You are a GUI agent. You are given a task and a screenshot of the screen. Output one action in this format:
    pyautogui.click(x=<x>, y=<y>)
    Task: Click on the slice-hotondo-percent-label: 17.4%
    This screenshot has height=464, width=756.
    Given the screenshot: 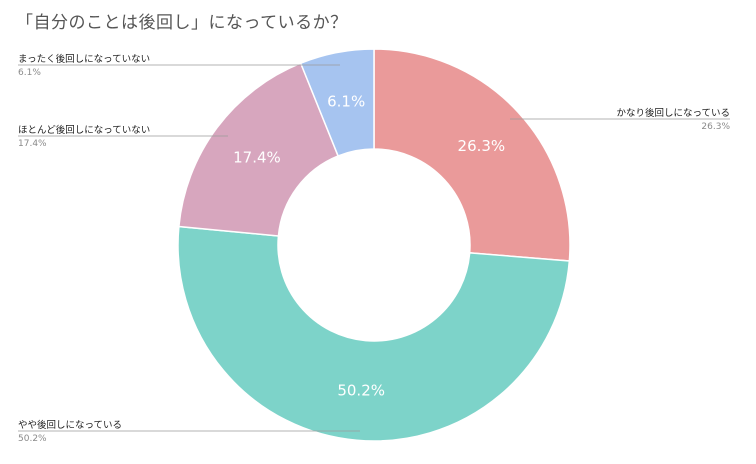 What is the action you would take?
    pyautogui.click(x=257, y=158)
    